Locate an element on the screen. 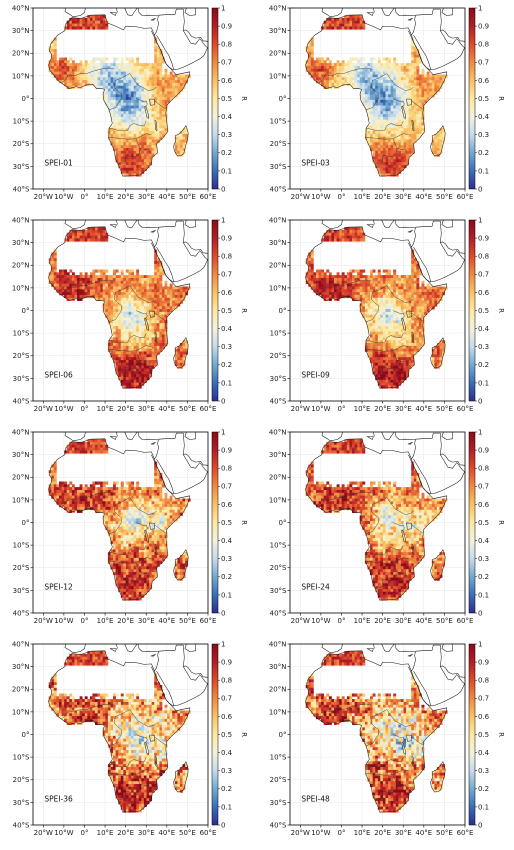 The height and width of the screenshot is (850, 514). colorbar-tick-label: 0.6 is located at coordinates (484, 505).